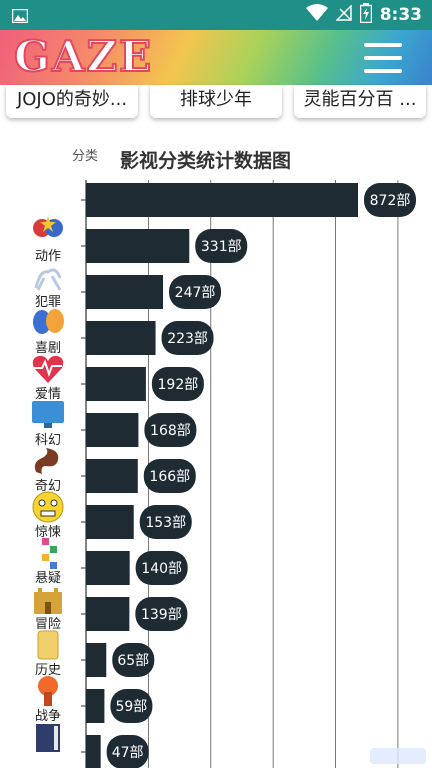 The image size is (432, 768). I want to click on dragon-icon, so click(46, 461).